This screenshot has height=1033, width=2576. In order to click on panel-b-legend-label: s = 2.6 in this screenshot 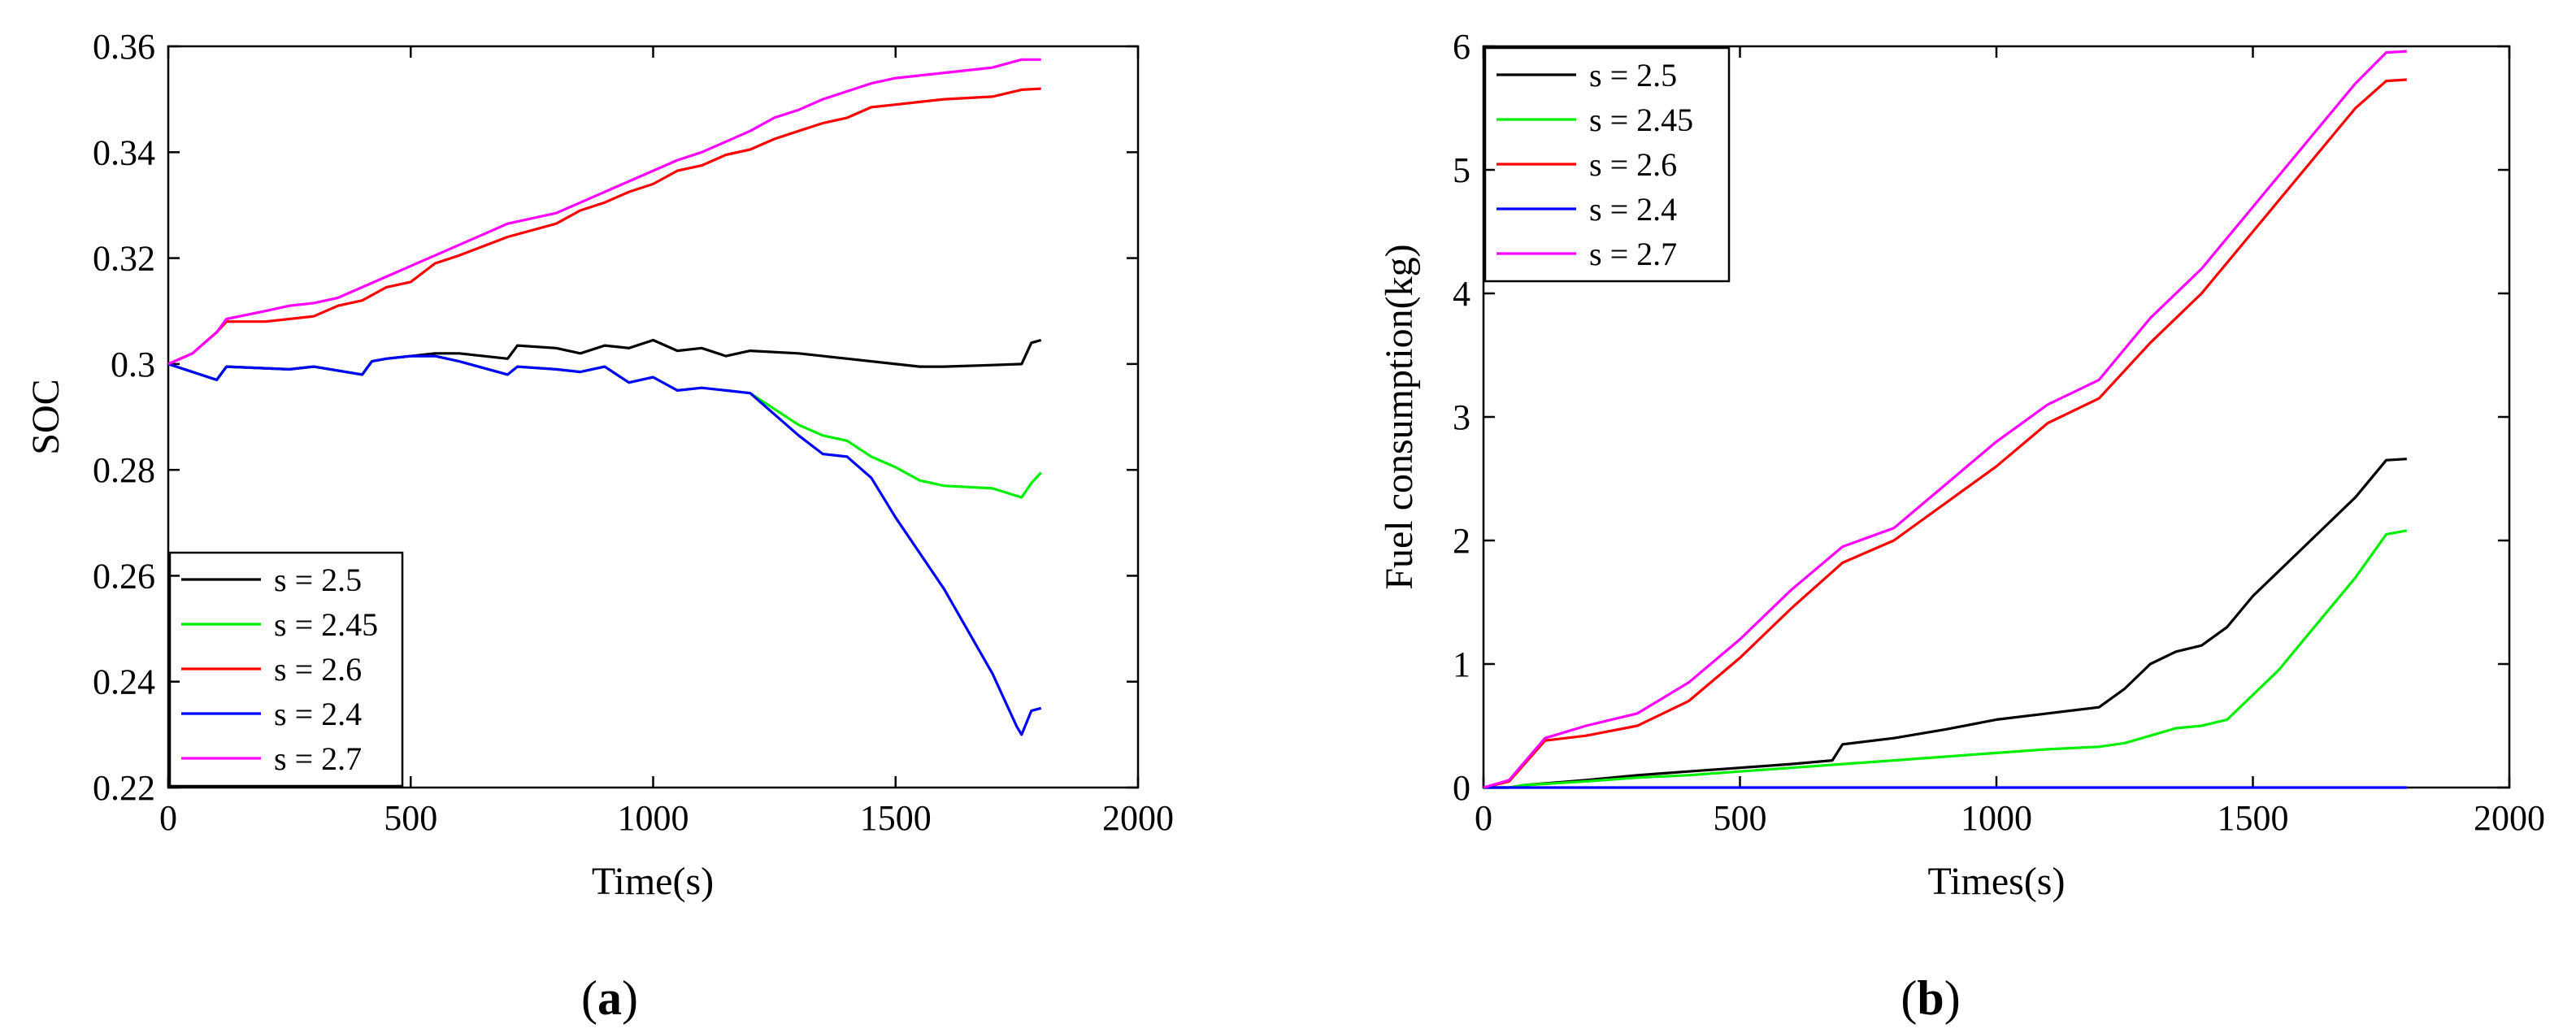, I will do `click(1633, 164)`.